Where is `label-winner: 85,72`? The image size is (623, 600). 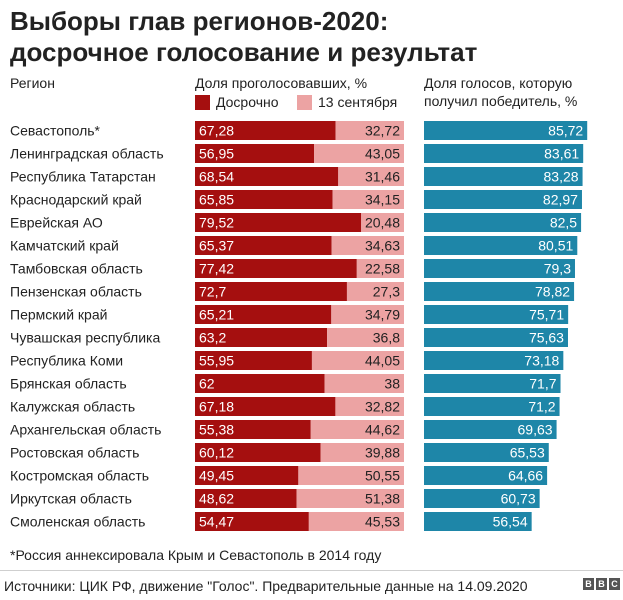
label-winner: 85,72 is located at coordinates (565, 131).